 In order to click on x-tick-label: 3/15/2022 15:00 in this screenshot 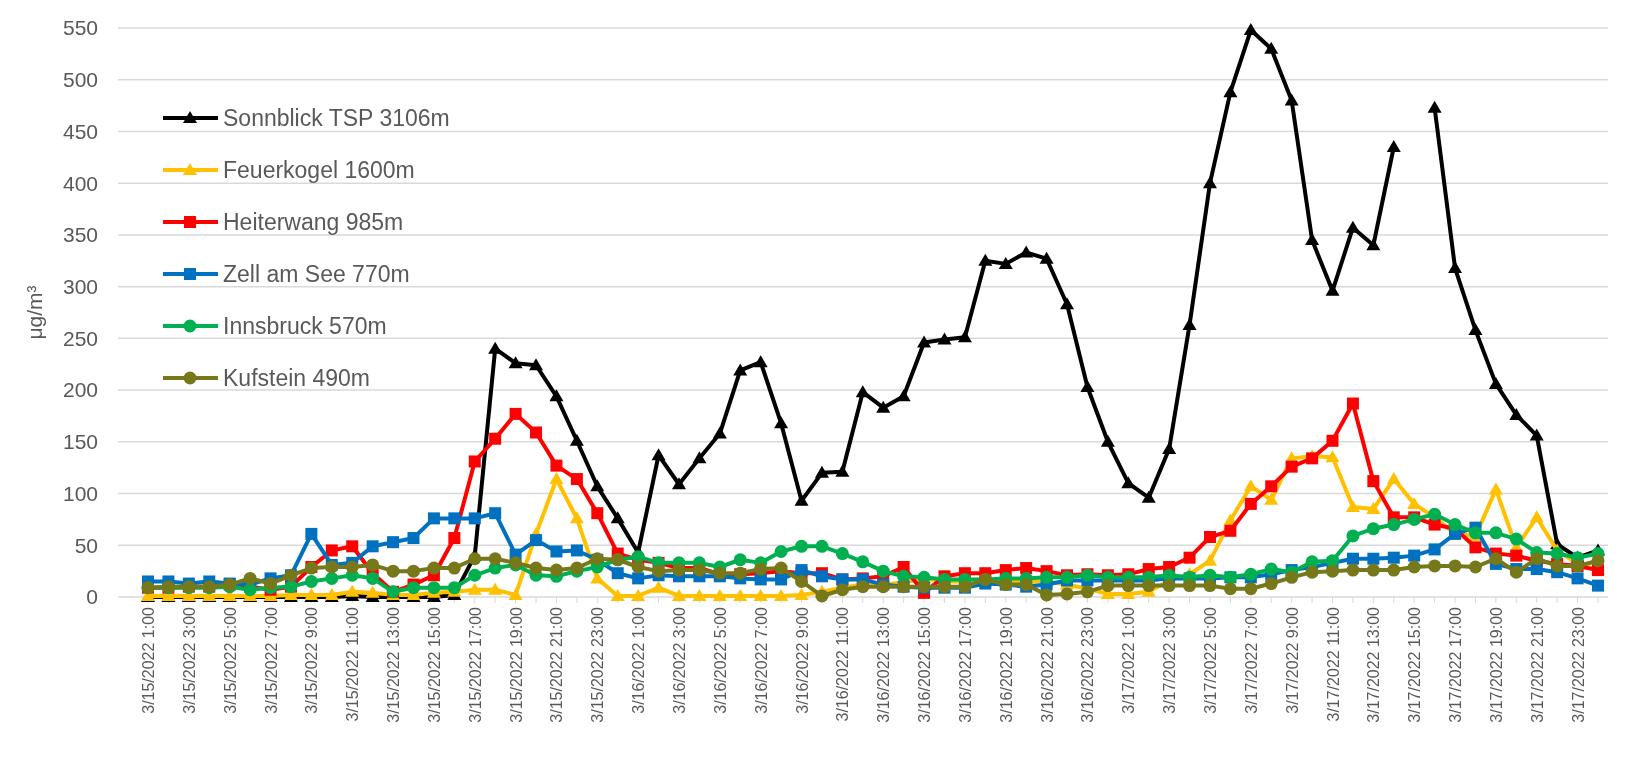, I will do `click(434, 664)`.